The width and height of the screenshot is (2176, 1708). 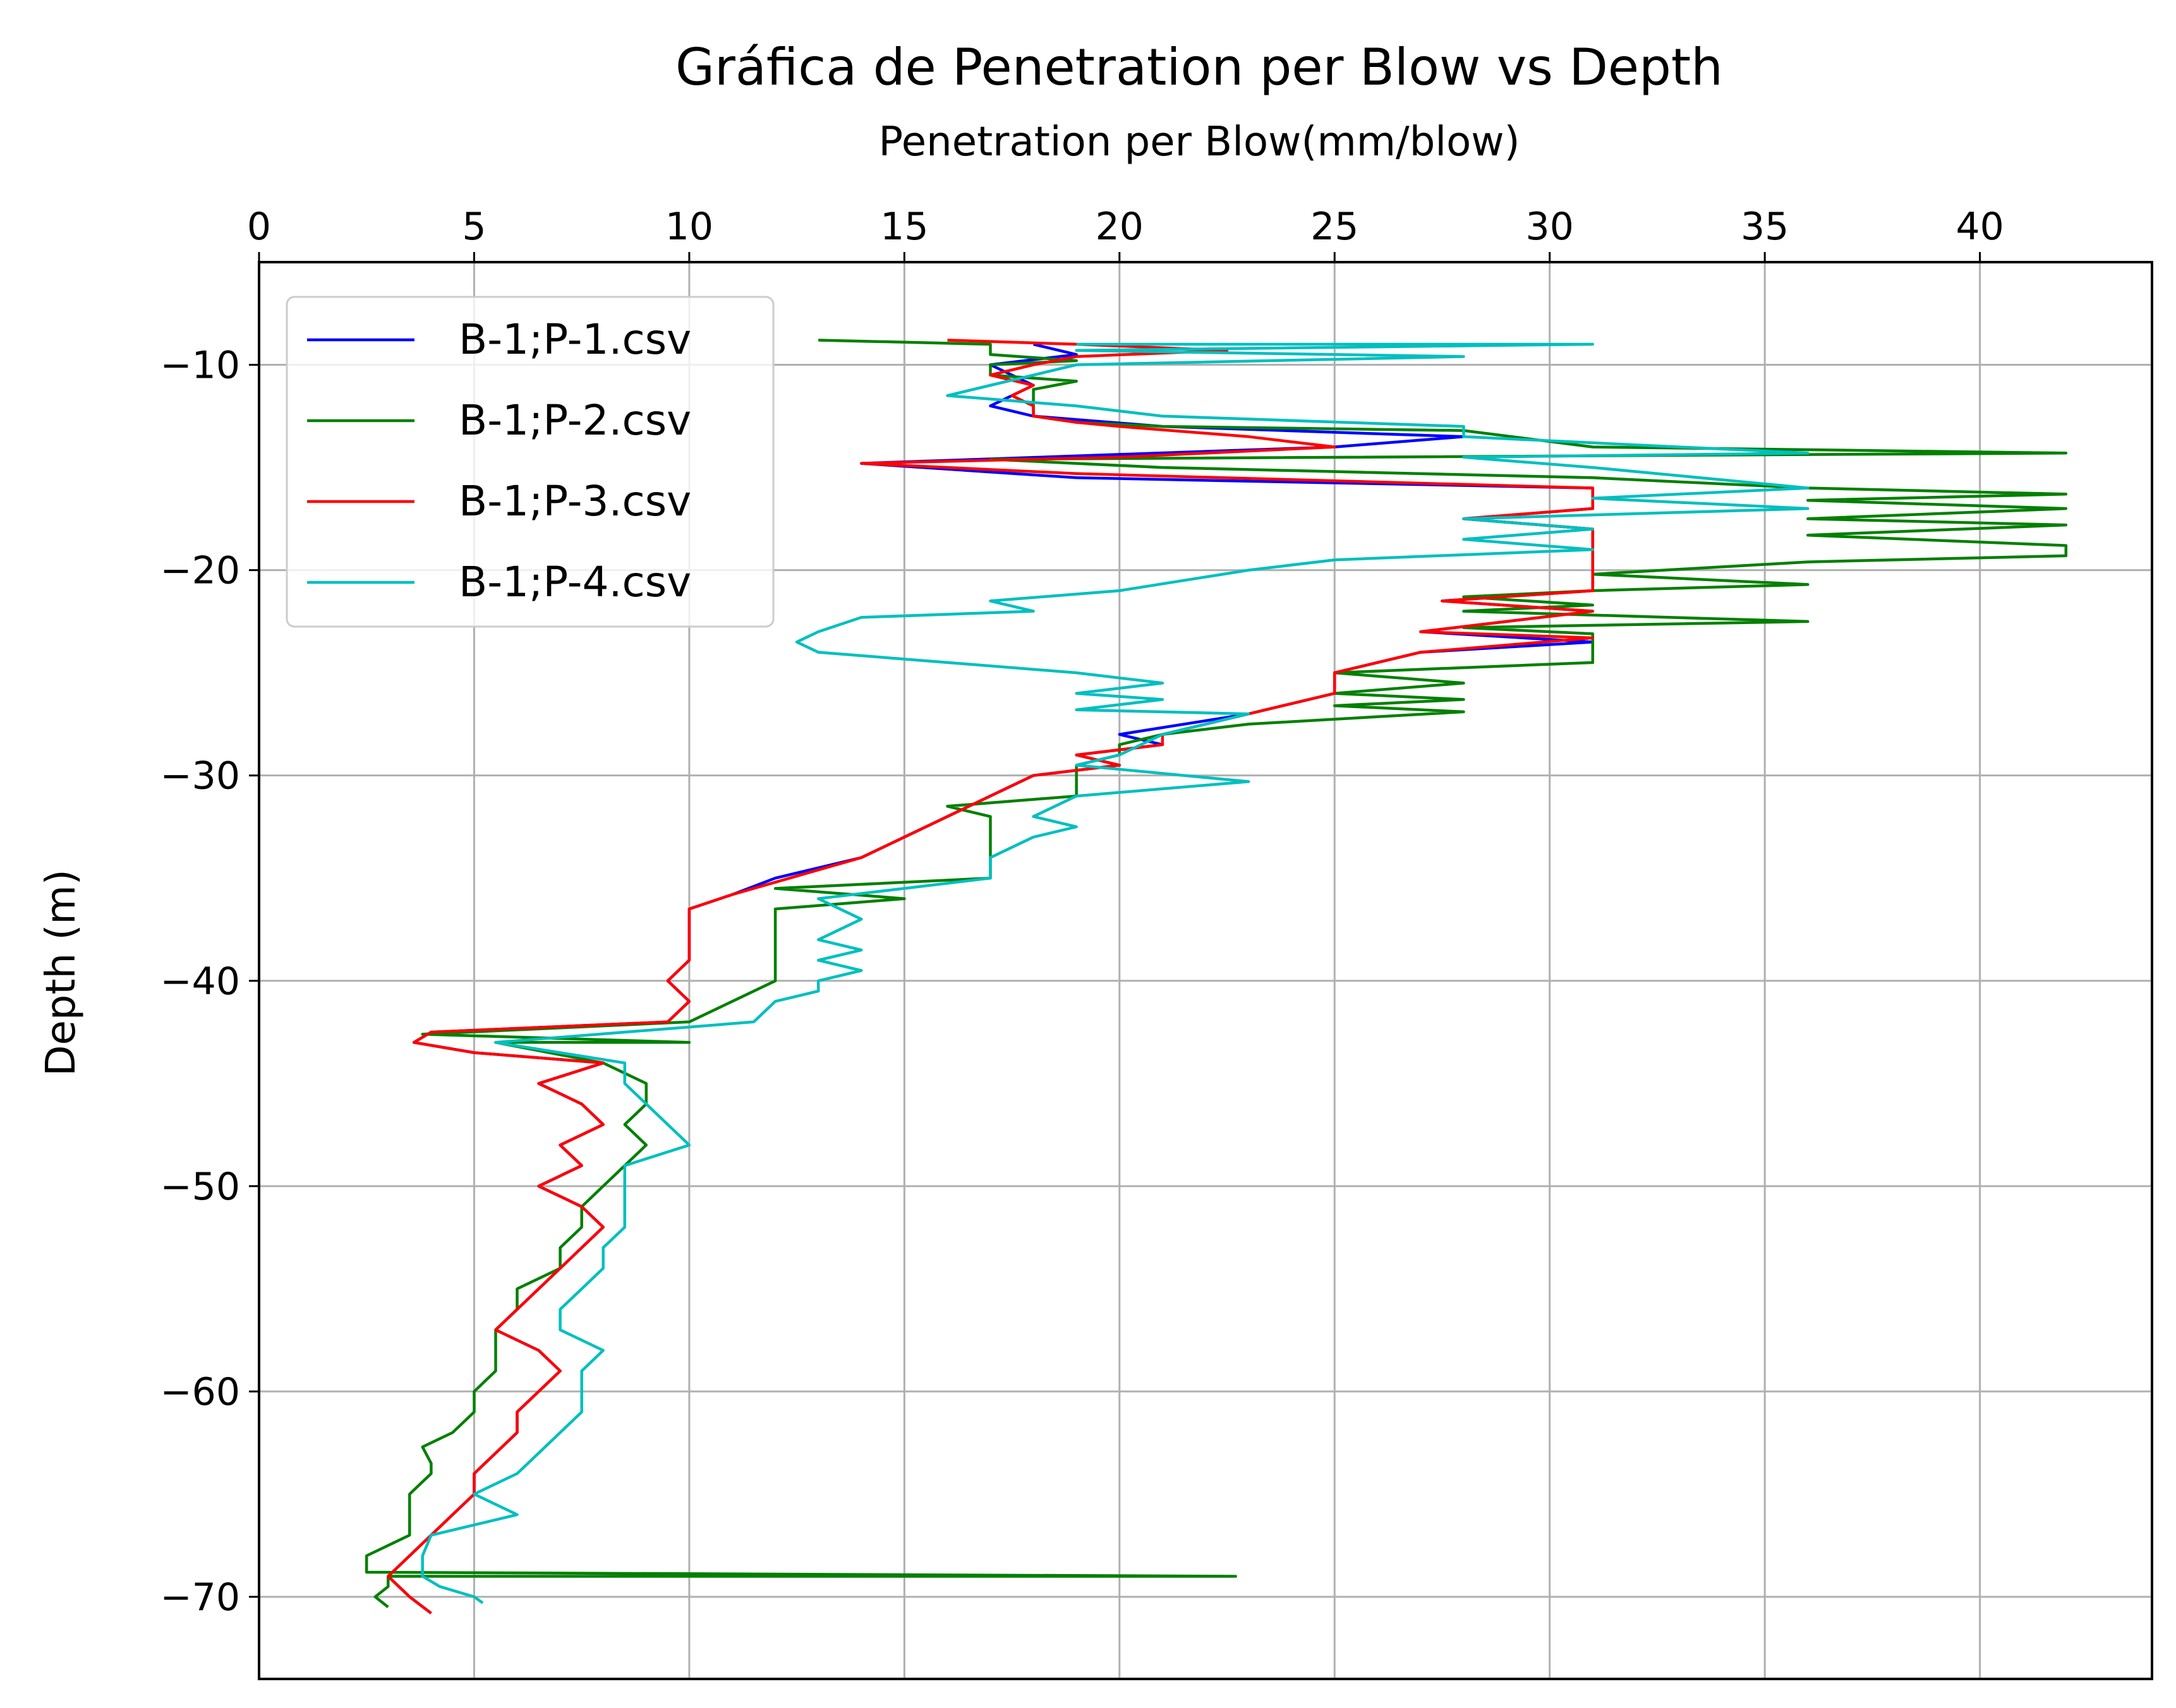 I want to click on x-tick-label: 0, so click(x=259, y=227).